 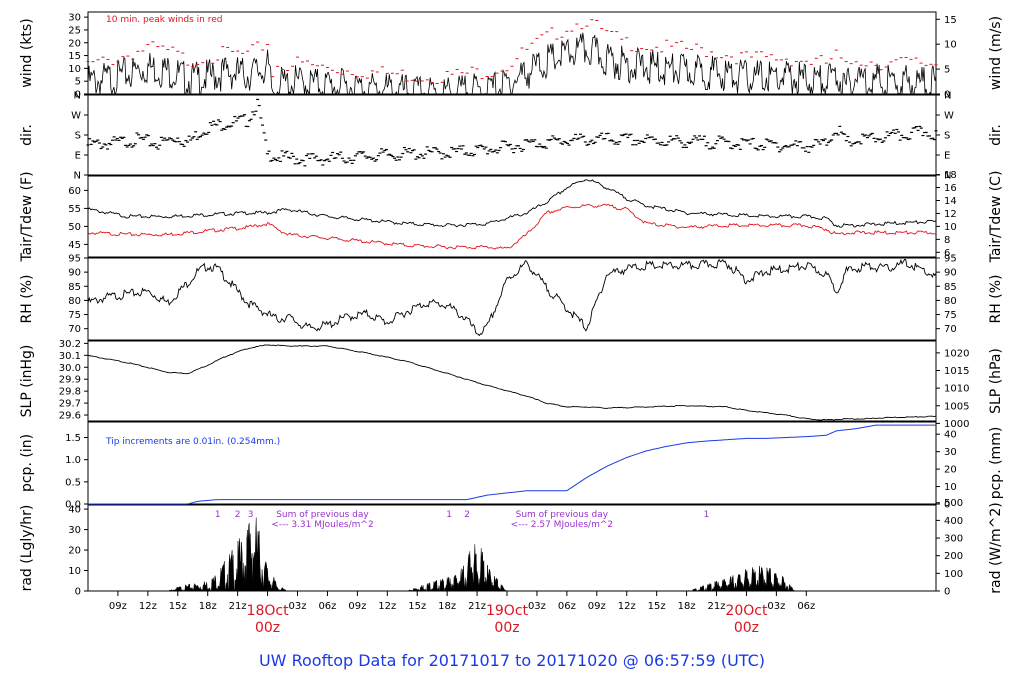 I want to click on rh-left-tick-label: 75, so click(x=74, y=315).